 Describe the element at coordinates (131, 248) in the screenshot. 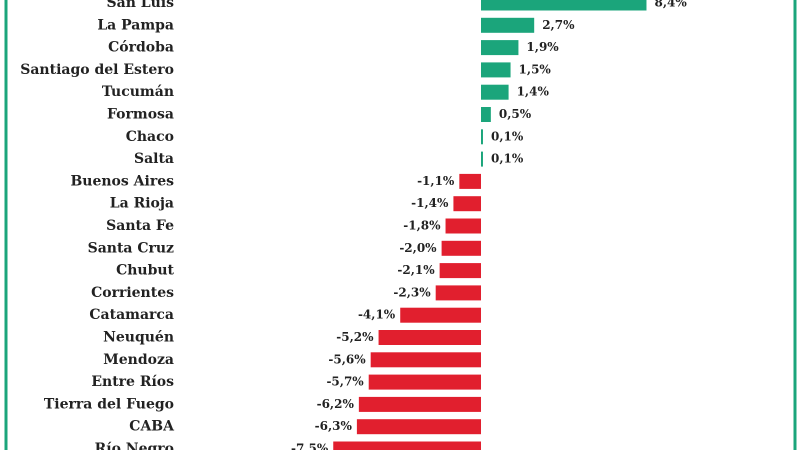

I see `category-label: Santa Cruz` at that location.